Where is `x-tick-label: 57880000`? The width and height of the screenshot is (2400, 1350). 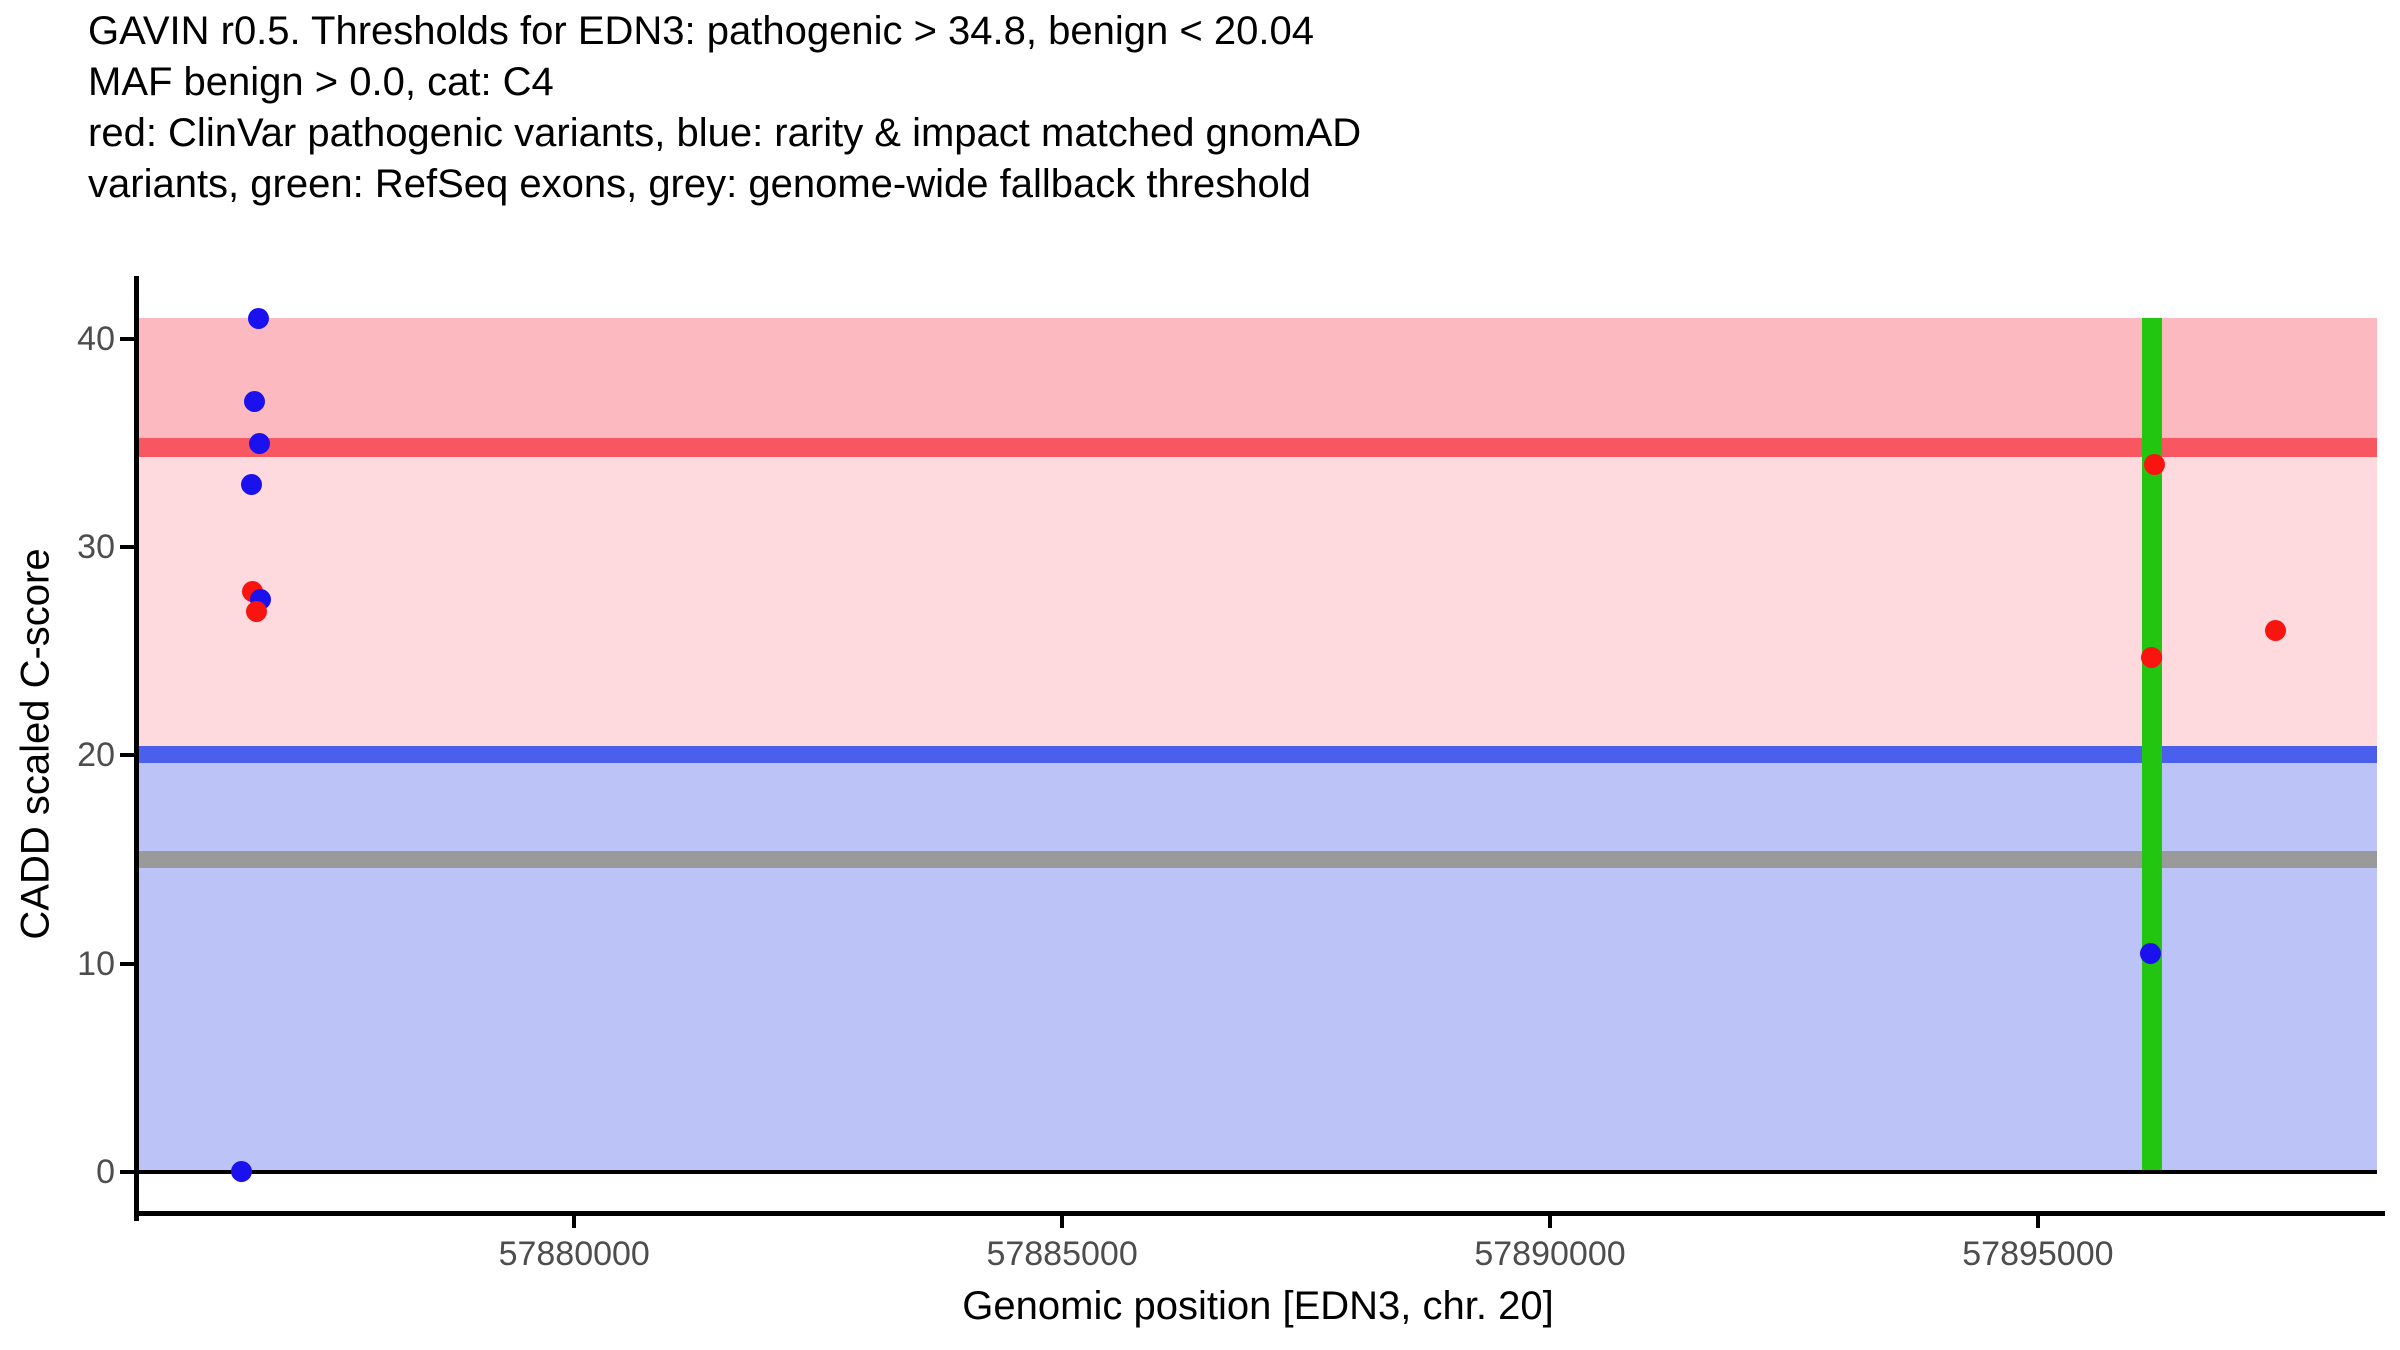 x-tick-label: 57880000 is located at coordinates (574, 1254).